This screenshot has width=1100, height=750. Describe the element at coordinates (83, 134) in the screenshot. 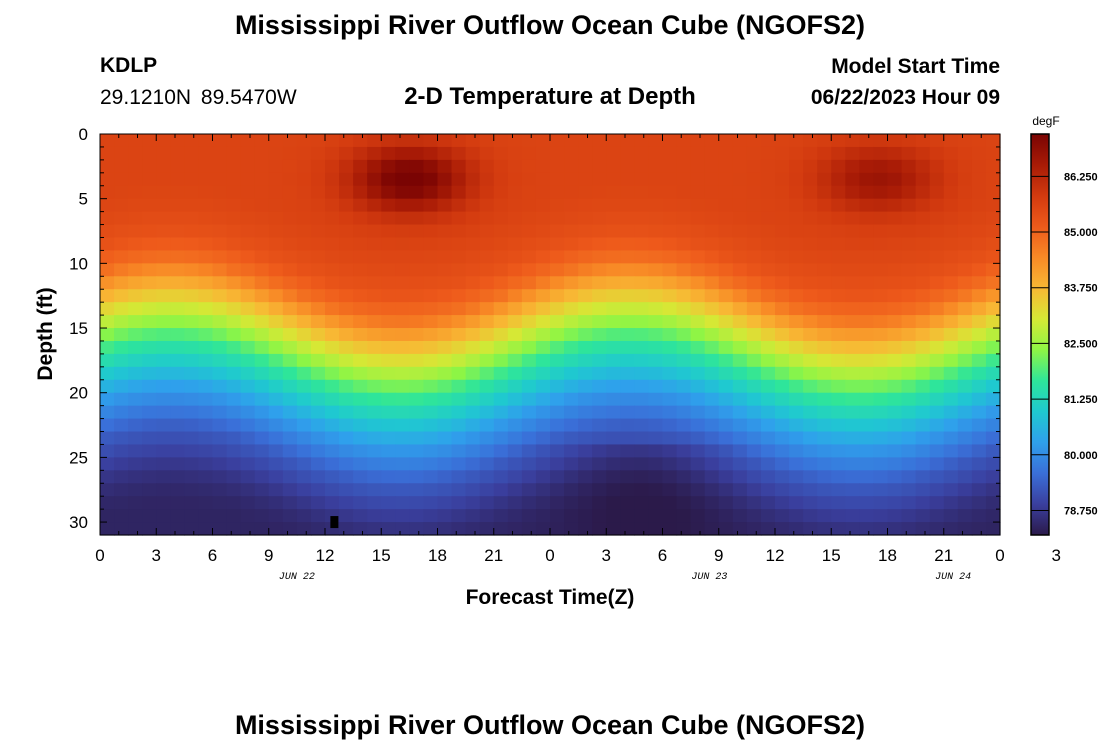

I see `y-tick-label: 0` at that location.